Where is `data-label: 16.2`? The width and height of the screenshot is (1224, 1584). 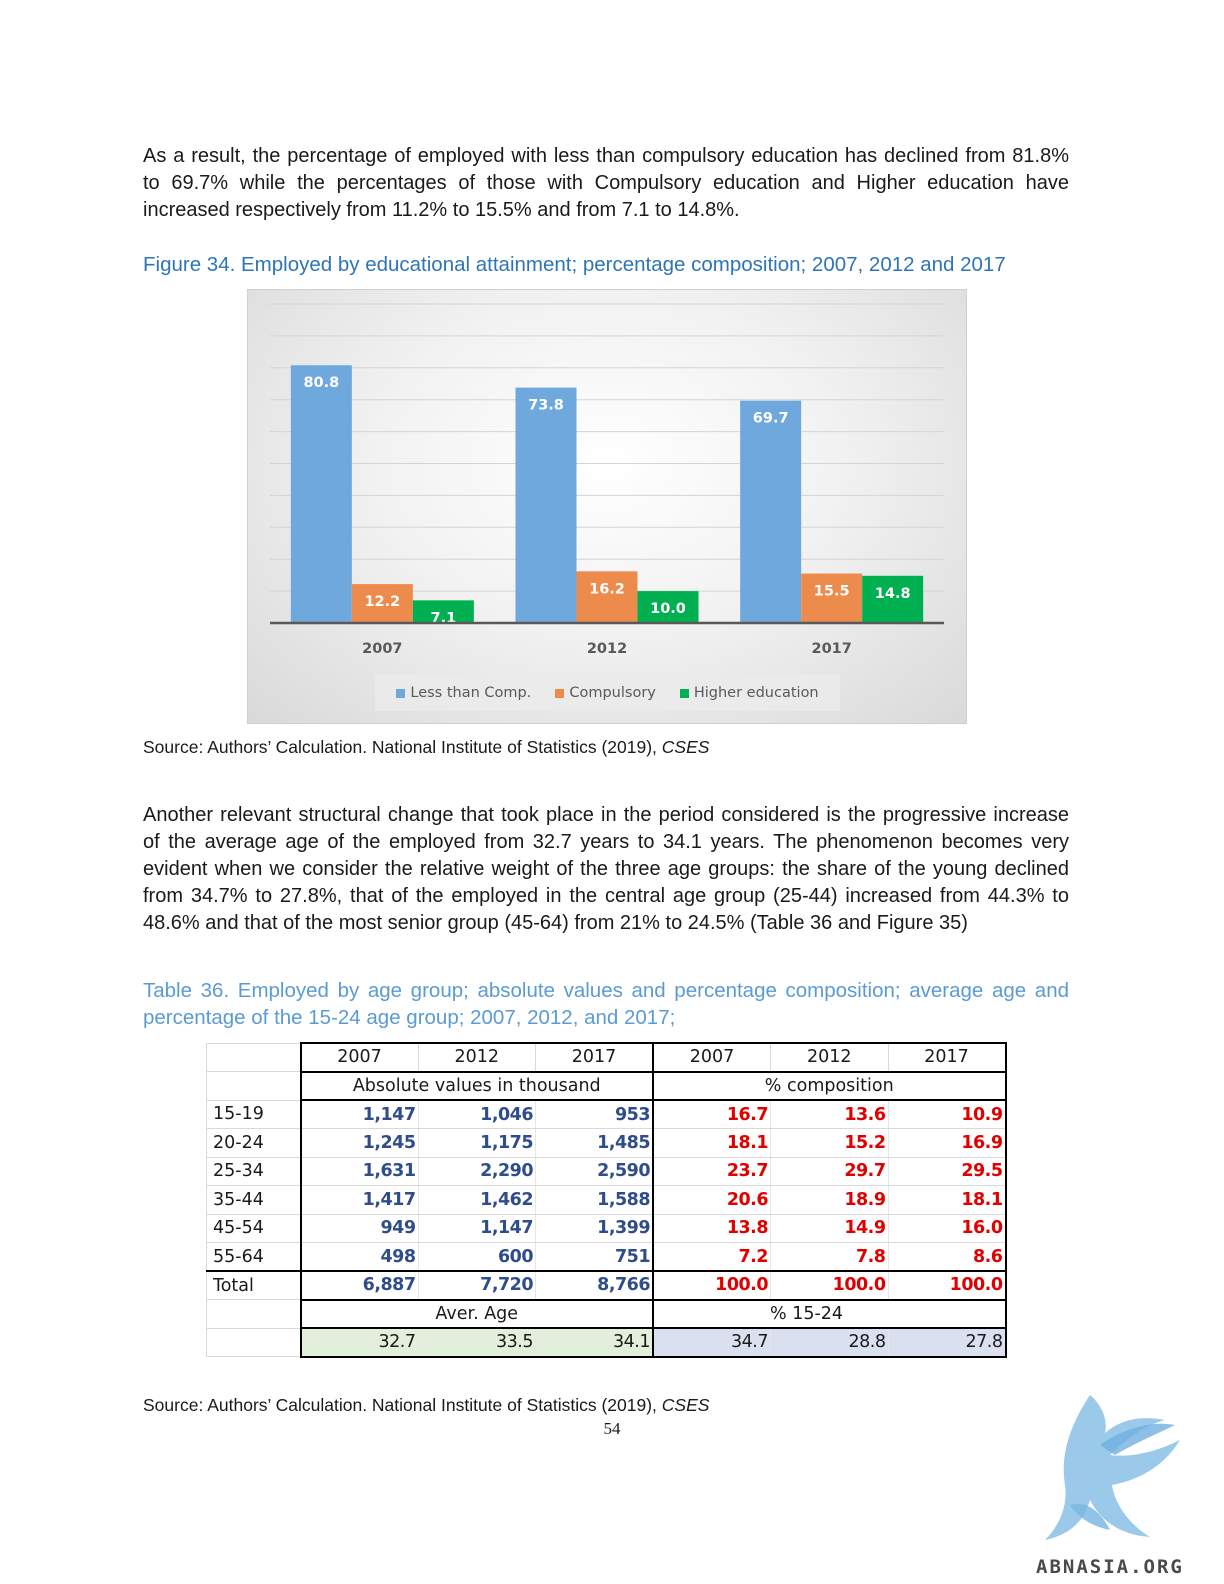 data-label: 16.2 is located at coordinates (607, 589).